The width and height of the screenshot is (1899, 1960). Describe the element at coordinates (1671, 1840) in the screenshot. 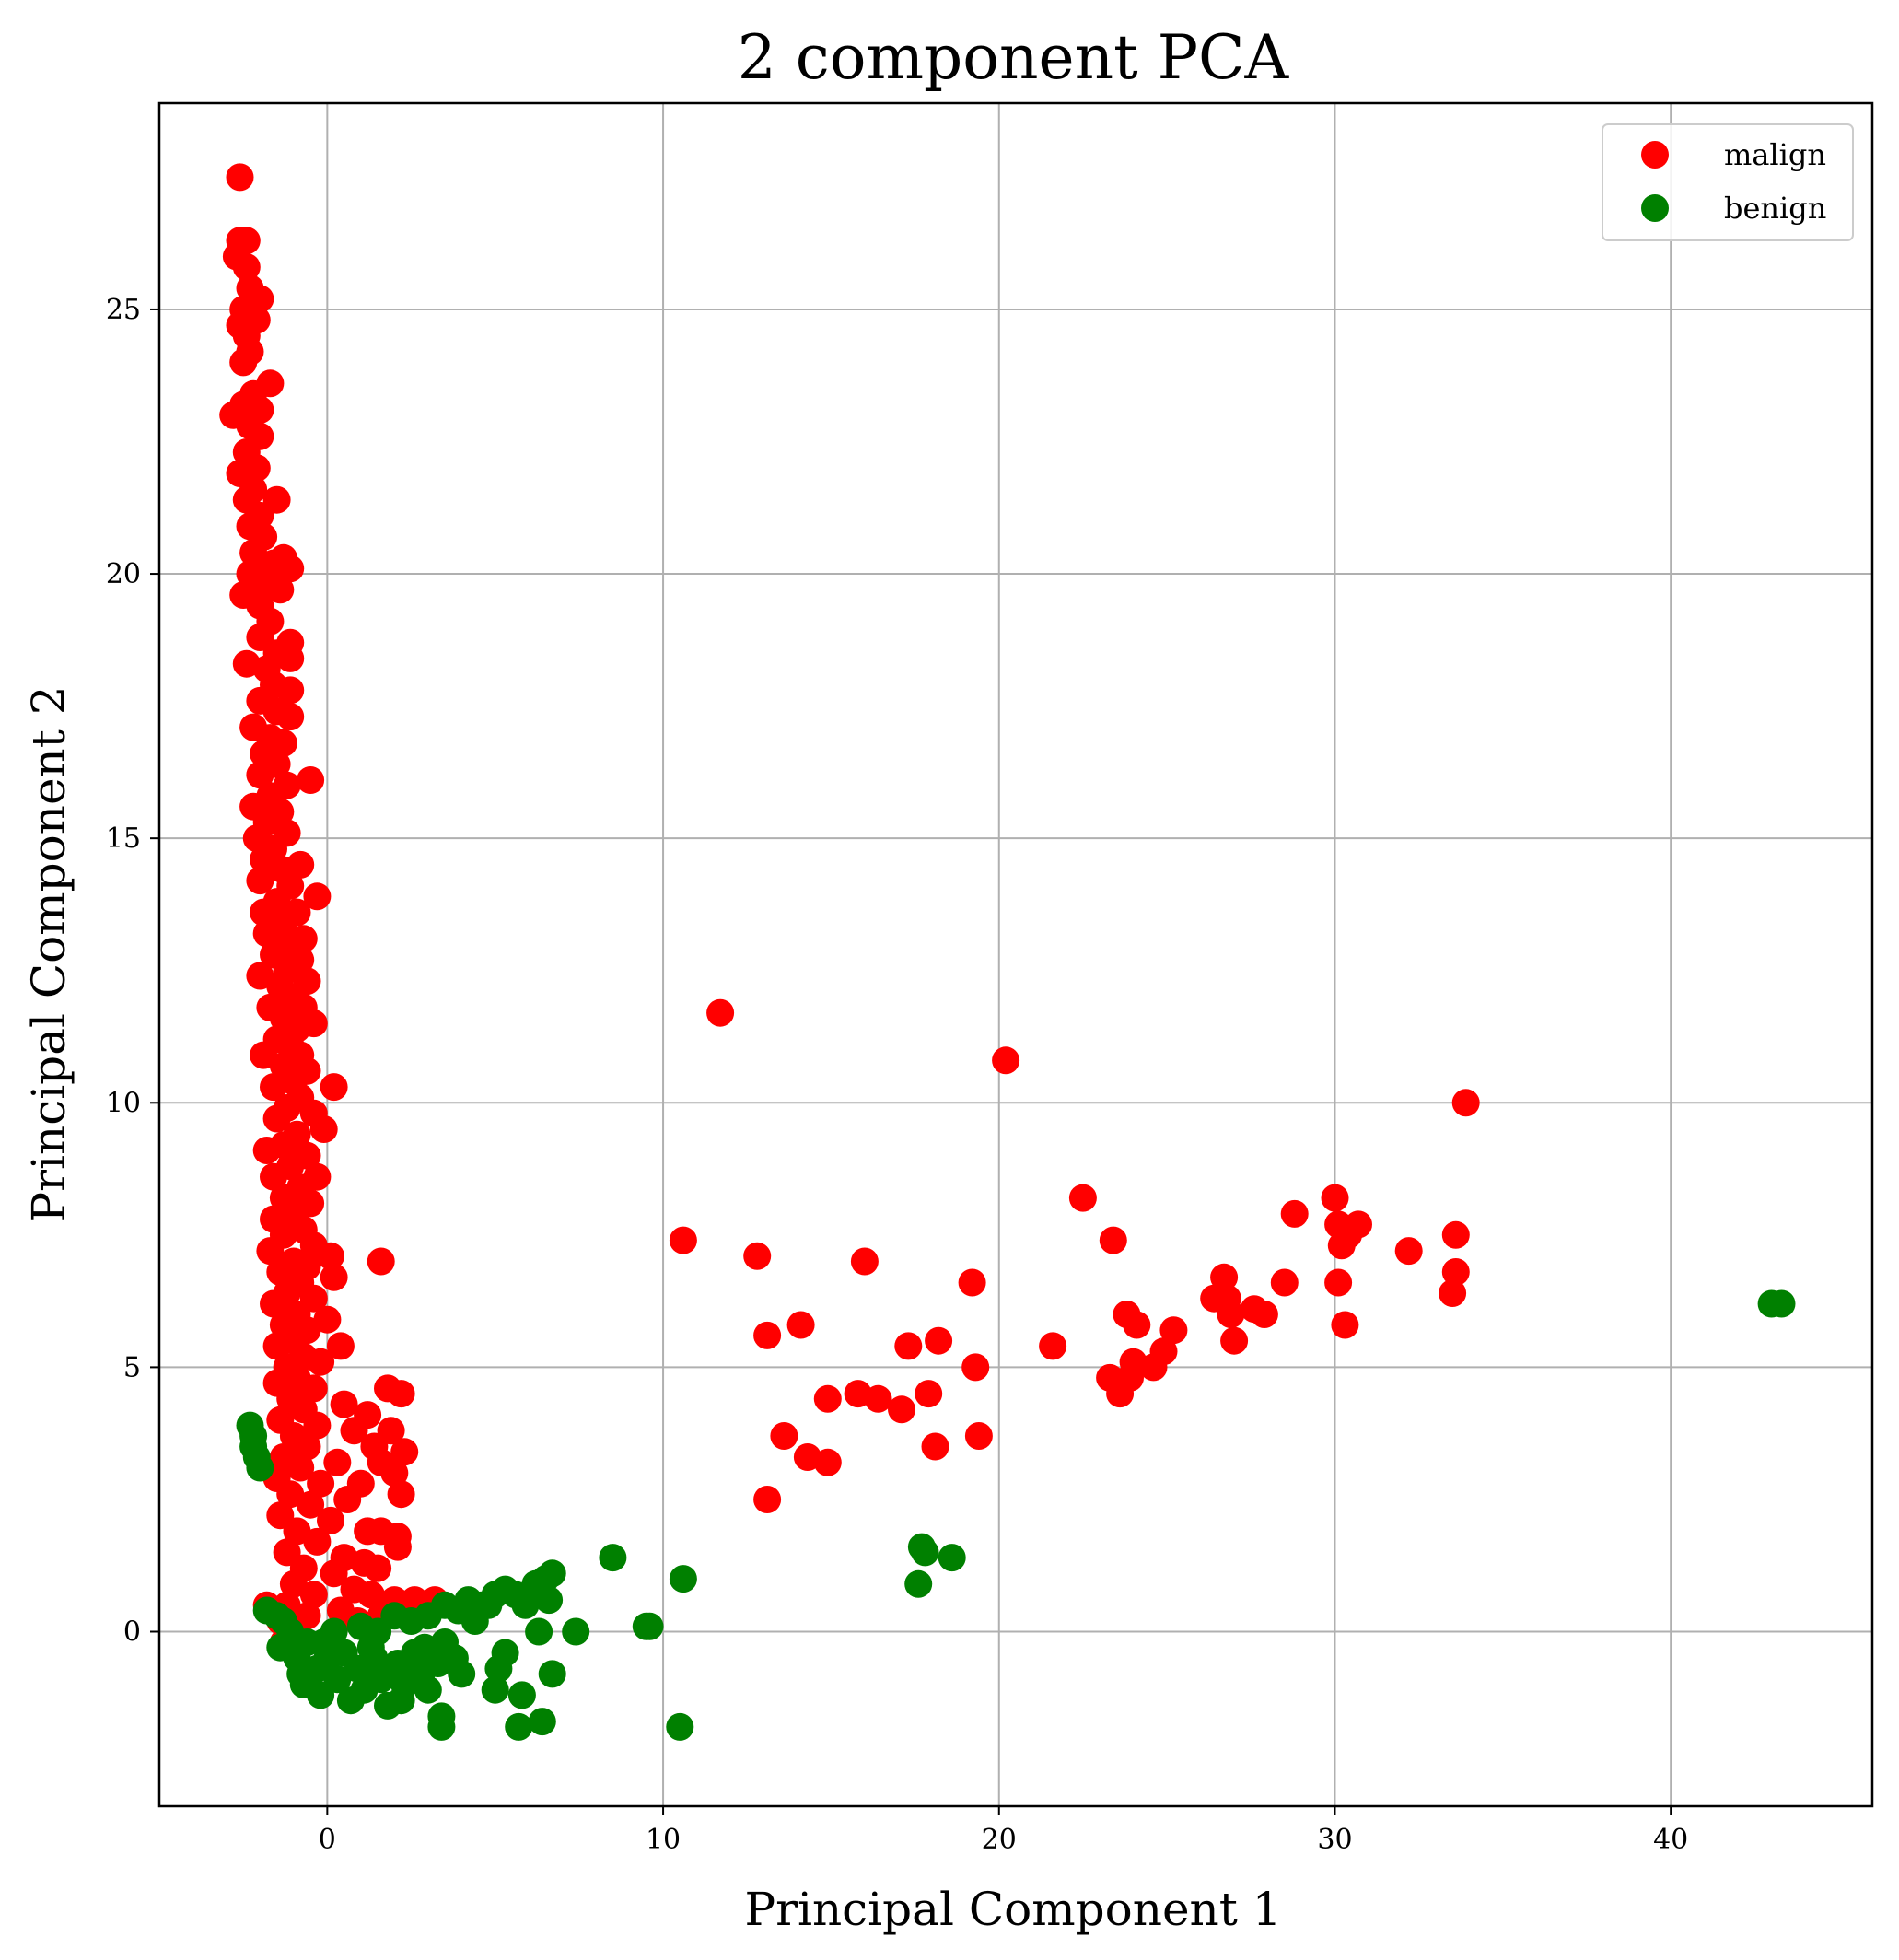

I see `x-tick-label: 40` at that location.